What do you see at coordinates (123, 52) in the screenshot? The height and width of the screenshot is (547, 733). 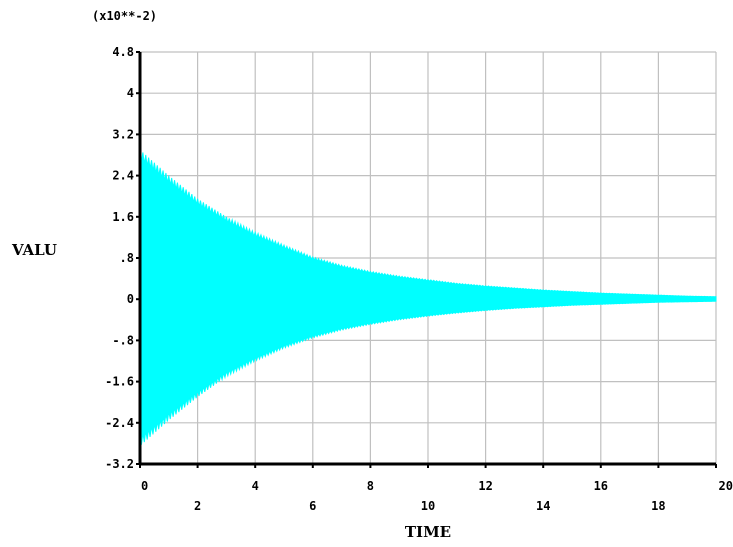 I see `y-tick-label: 4.8` at bounding box center [123, 52].